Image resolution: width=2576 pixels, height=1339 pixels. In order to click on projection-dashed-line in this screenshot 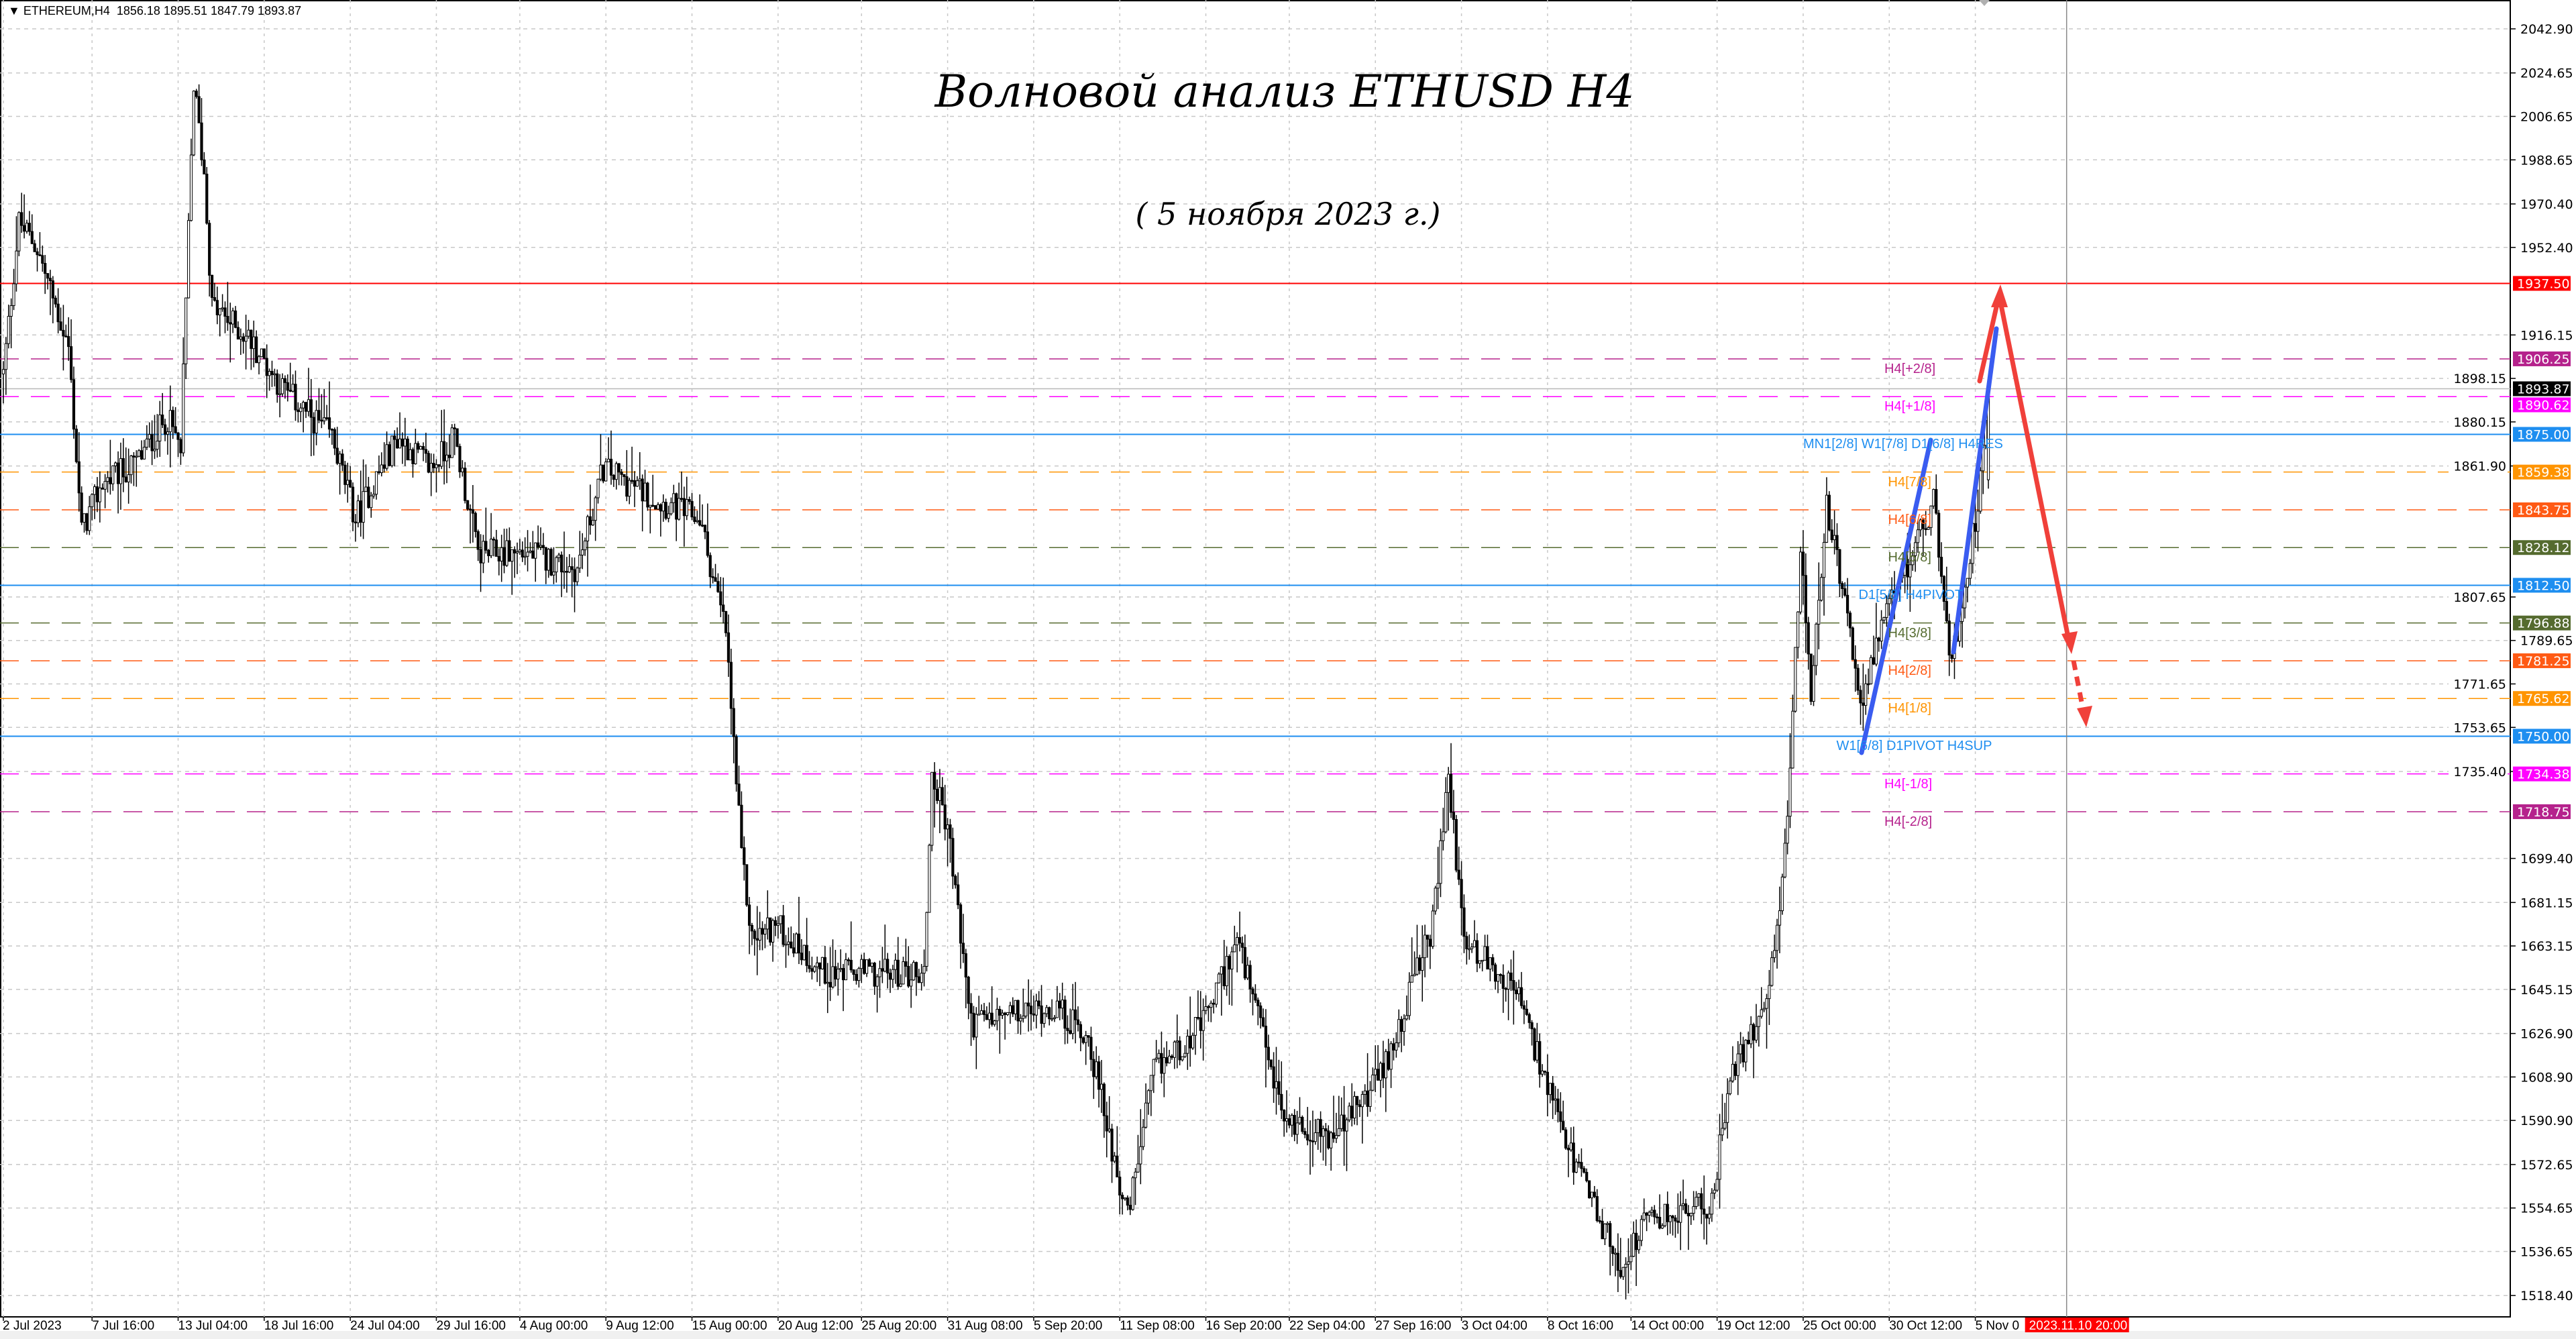, I will do `click(2078, 686)`.